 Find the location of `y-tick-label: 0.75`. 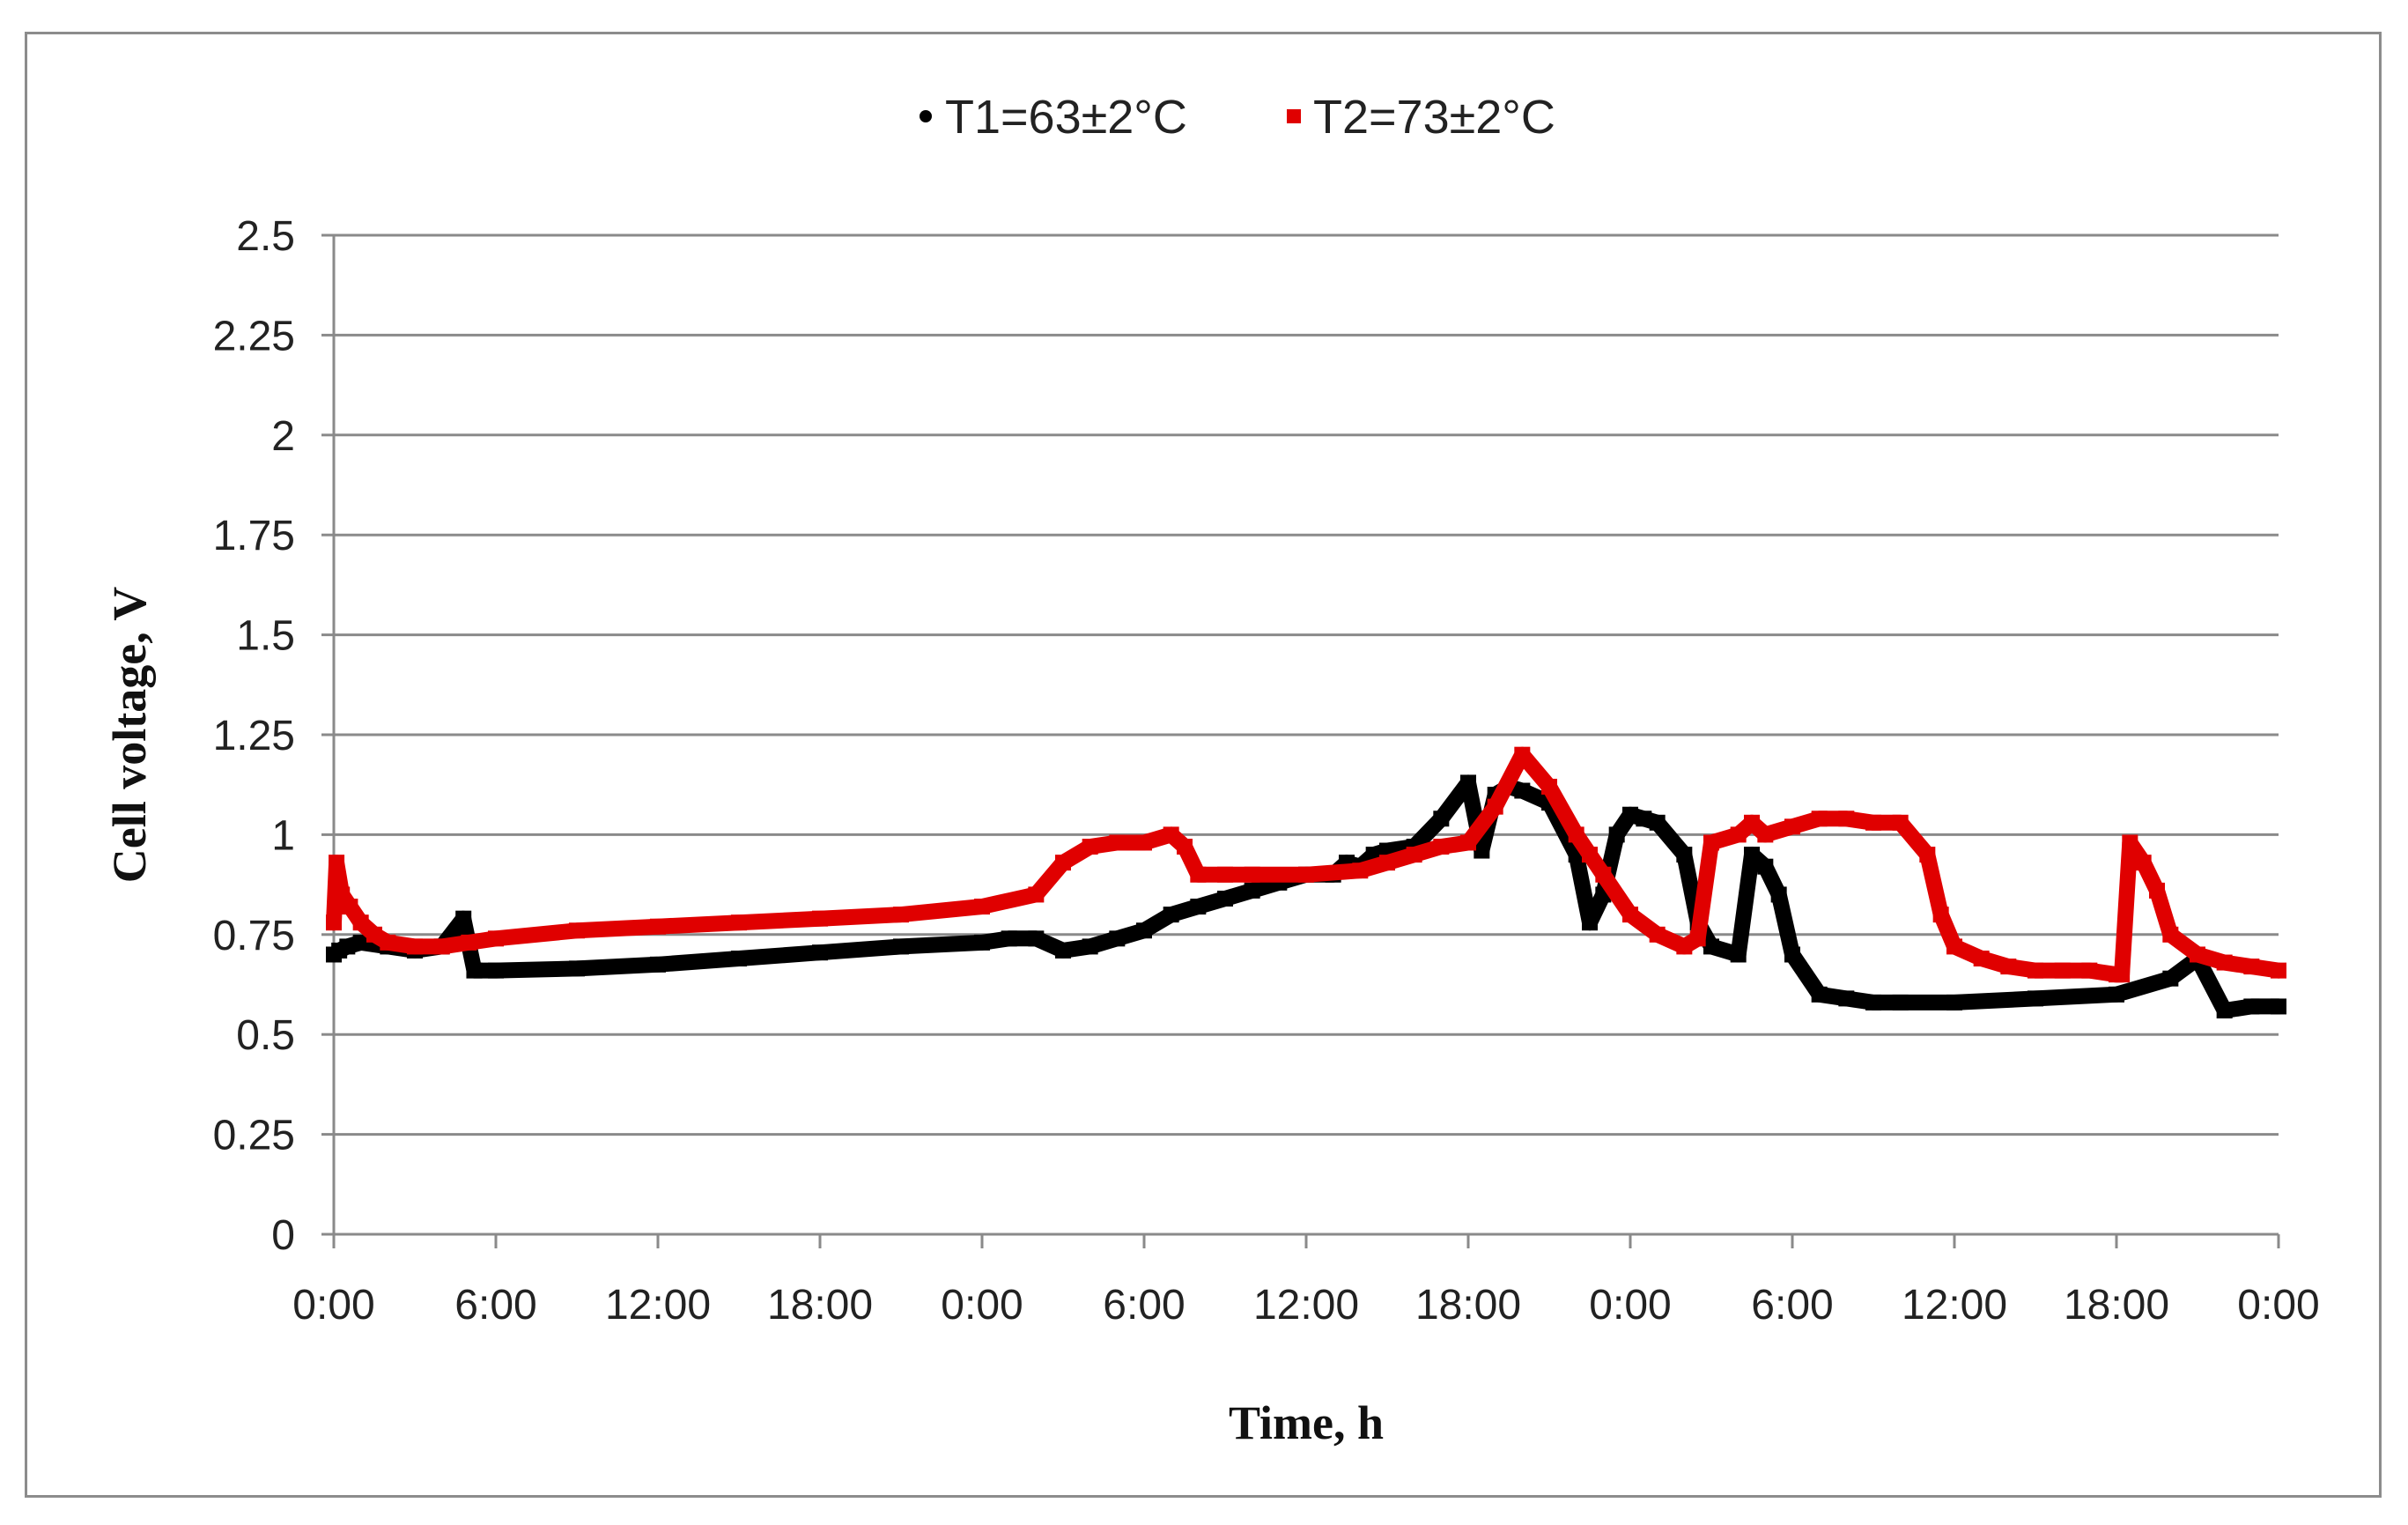

y-tick-label: 0.75 is located at coordinates (254, 936).